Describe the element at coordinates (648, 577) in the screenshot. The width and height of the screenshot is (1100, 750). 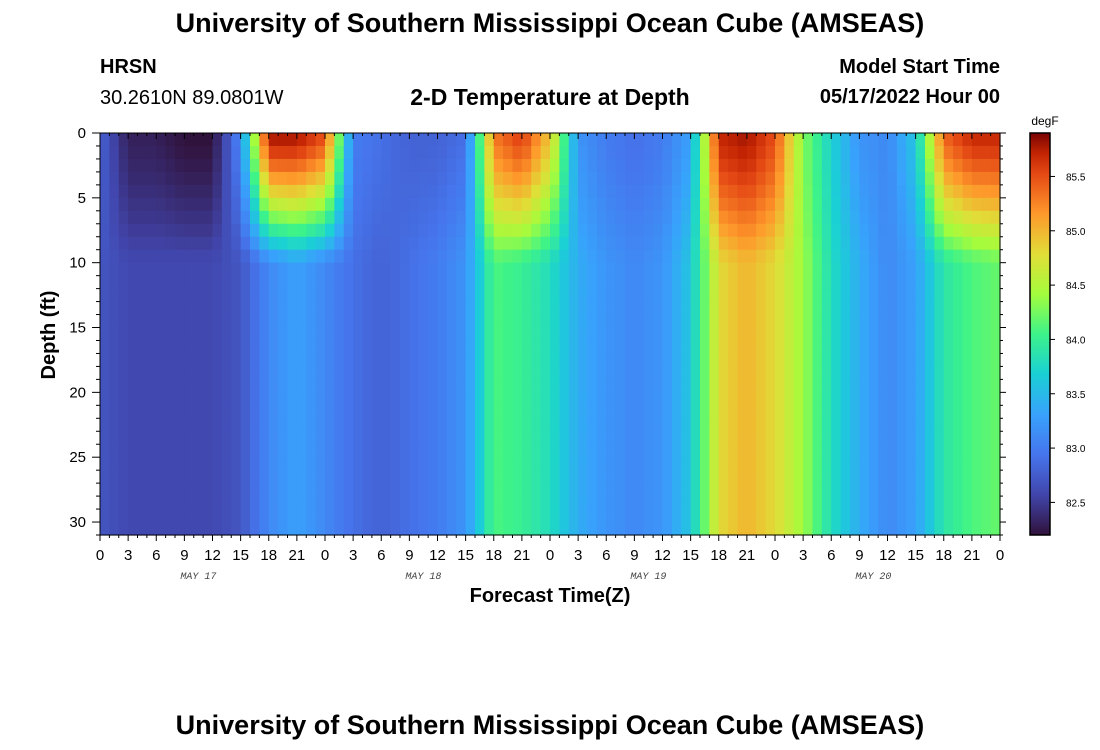
I see `day-label: MAY 19` at that location.